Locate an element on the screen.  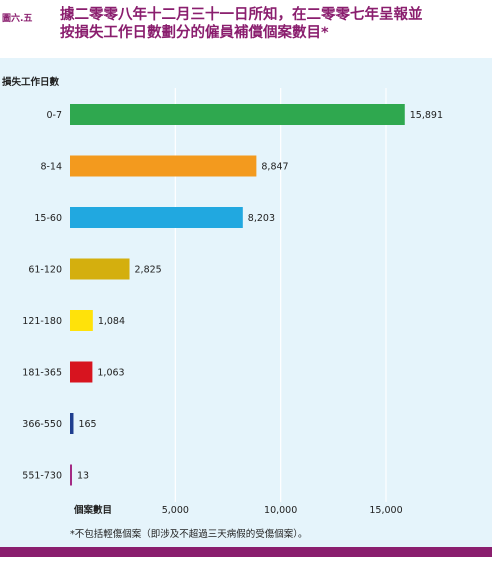
x-axis-title: 個案數目 is located at coordinates (92, 510).